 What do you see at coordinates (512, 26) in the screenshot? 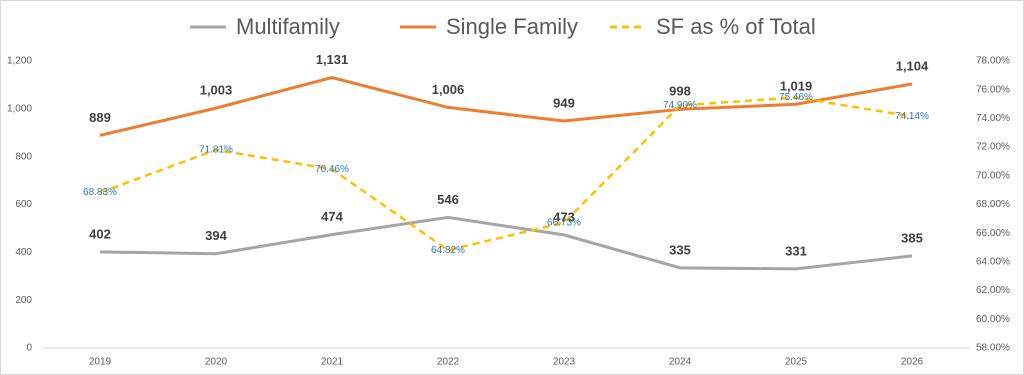
I see `legend-label: Single Family` at bounding box center [512, 26].